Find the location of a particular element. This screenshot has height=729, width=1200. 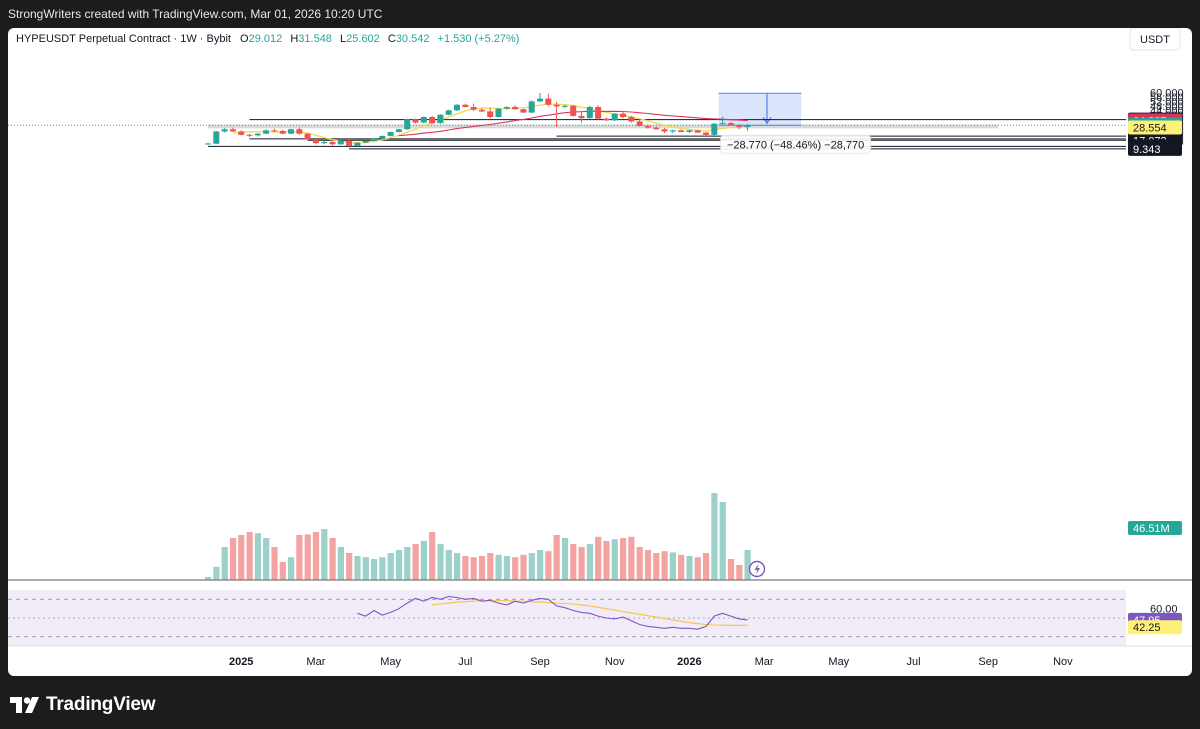

zone-layer is located at coordinates (603, 126).